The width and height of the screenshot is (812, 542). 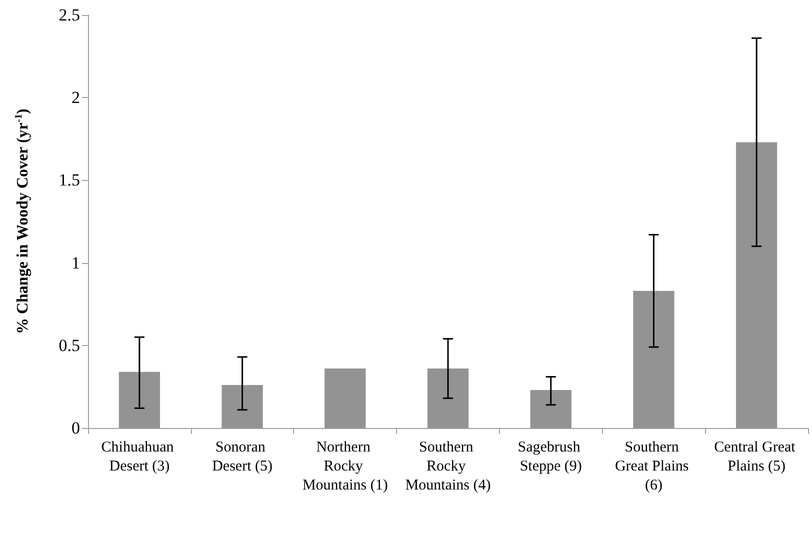 I want to click on y-tick-label: 0.5, so click(x=69, y=345).